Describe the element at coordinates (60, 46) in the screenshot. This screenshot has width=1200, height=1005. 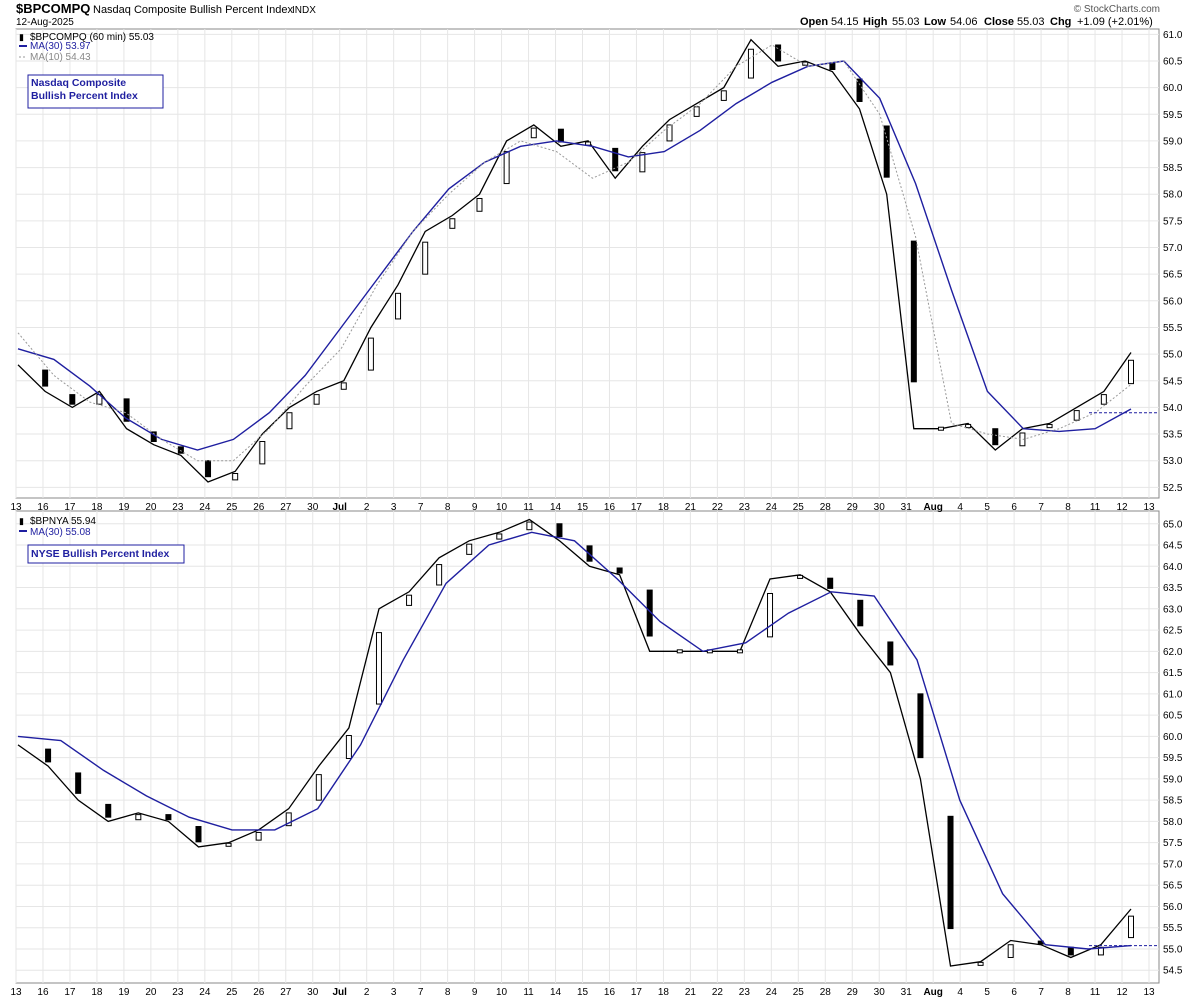
I see `legend-ma30-label: MA(30) 53.97` at that location.